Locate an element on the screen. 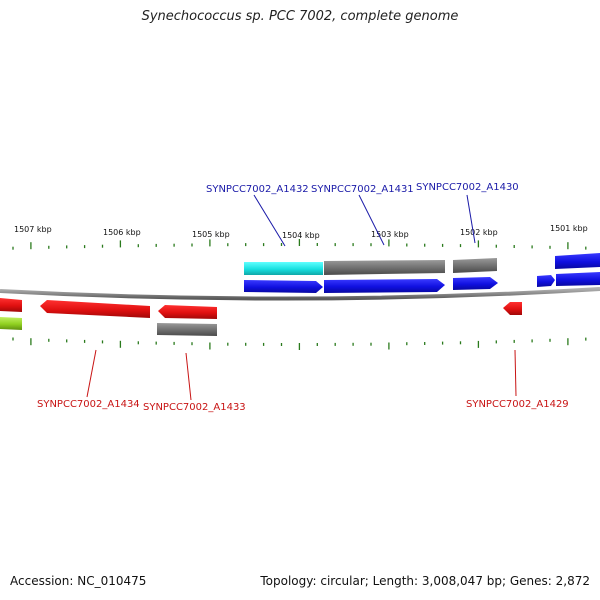  gene-A1430-feature is located at coordinates (475, 265).